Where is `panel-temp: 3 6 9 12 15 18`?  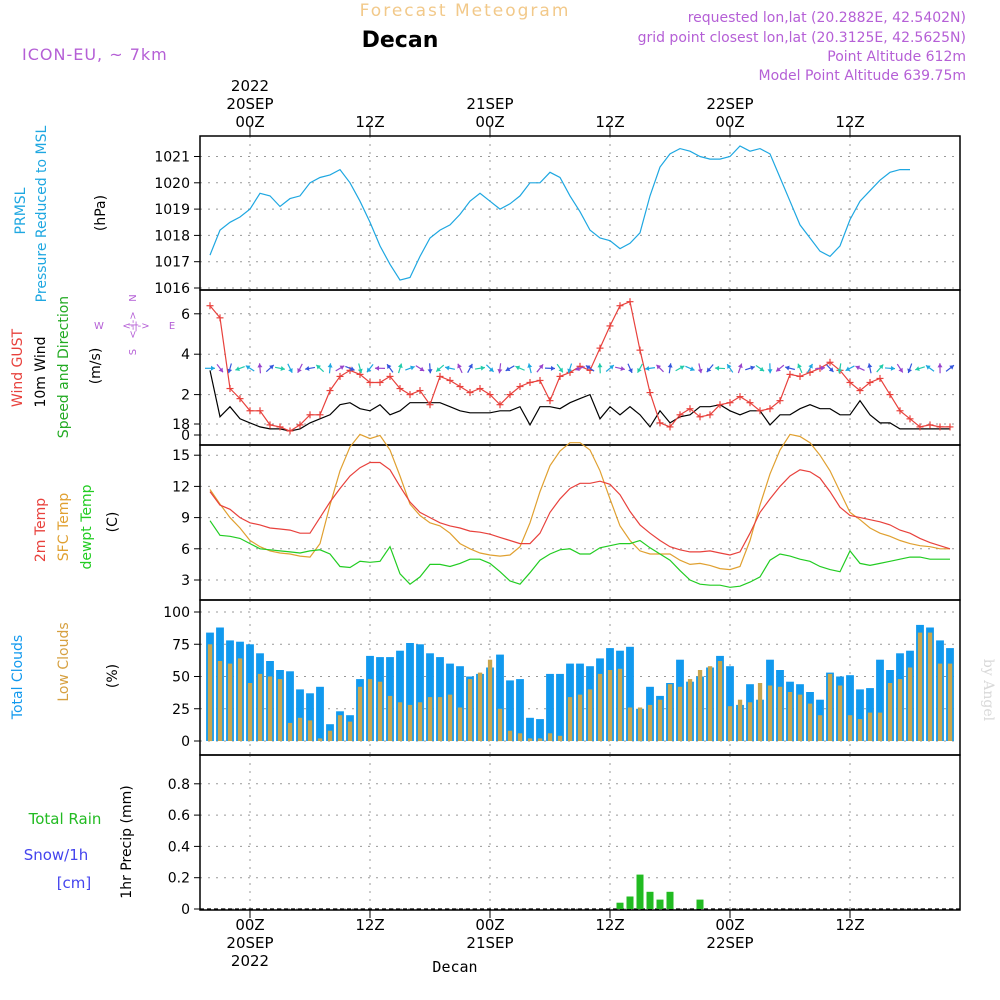
panel-temp: 3 6 9 12 15 18 is located at coordinates (566, 509).